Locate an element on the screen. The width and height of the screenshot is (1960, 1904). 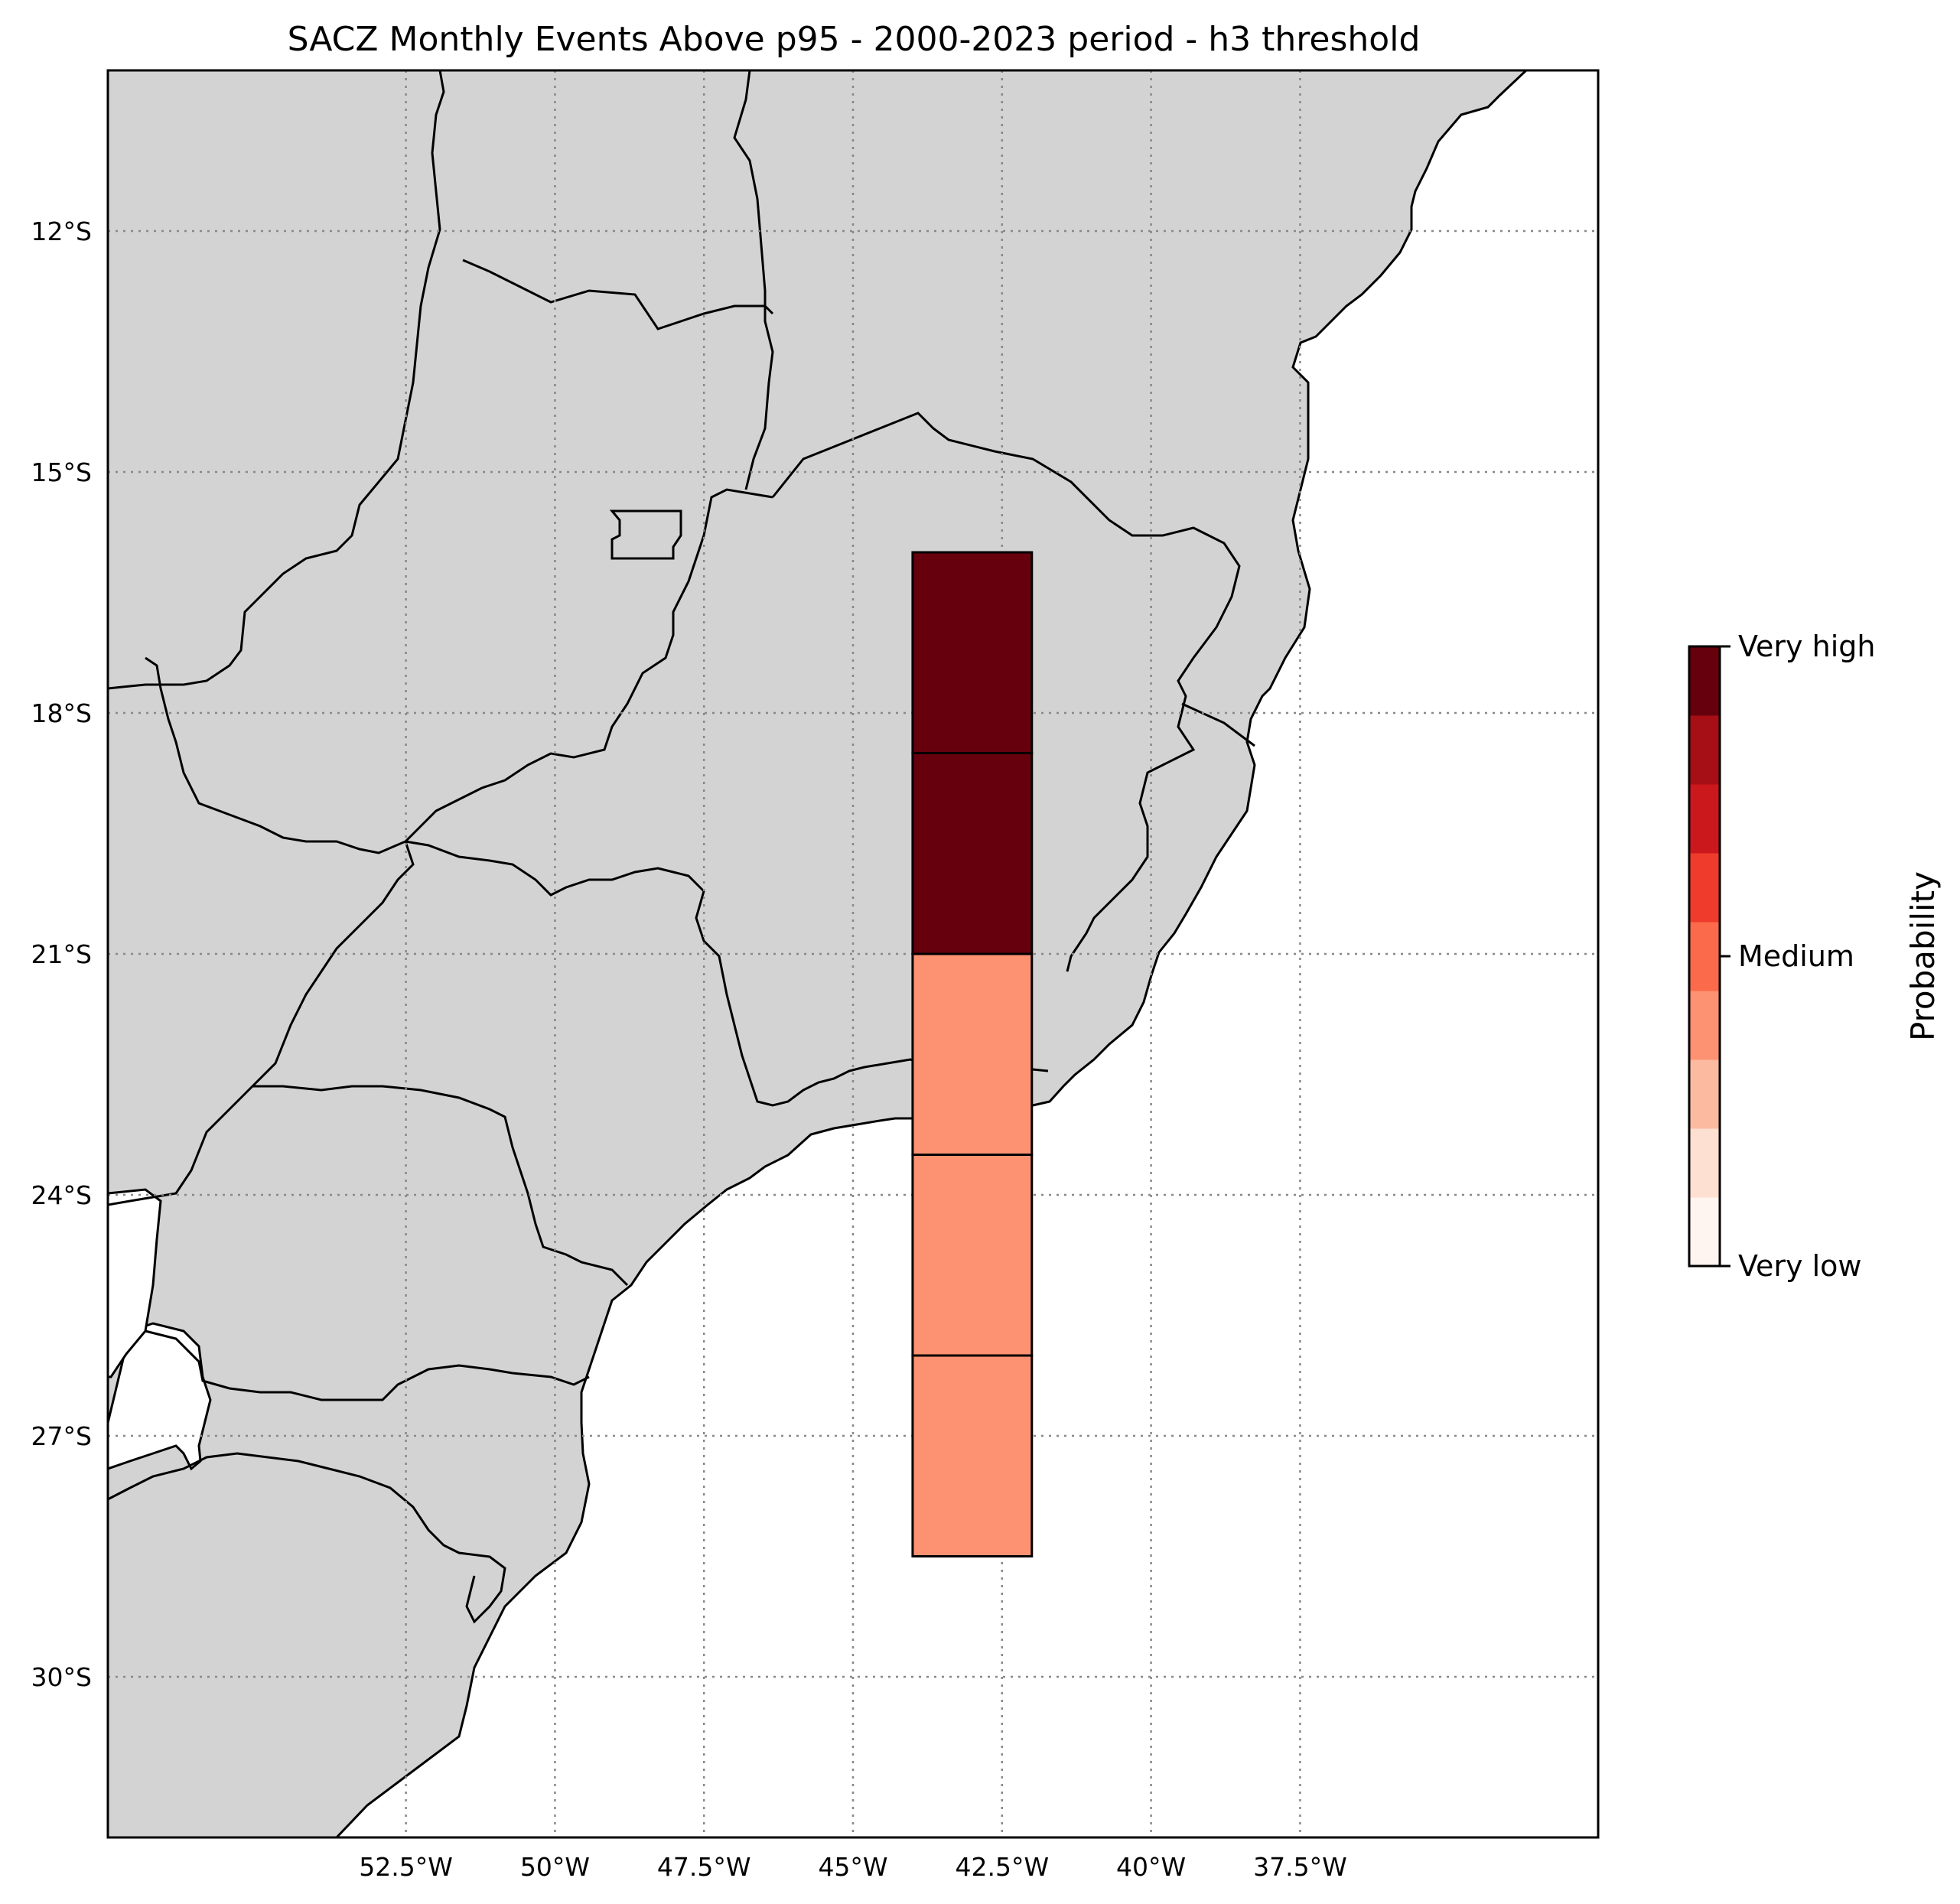
colorbar-title: Probability is located at coordinates (1923, 956).